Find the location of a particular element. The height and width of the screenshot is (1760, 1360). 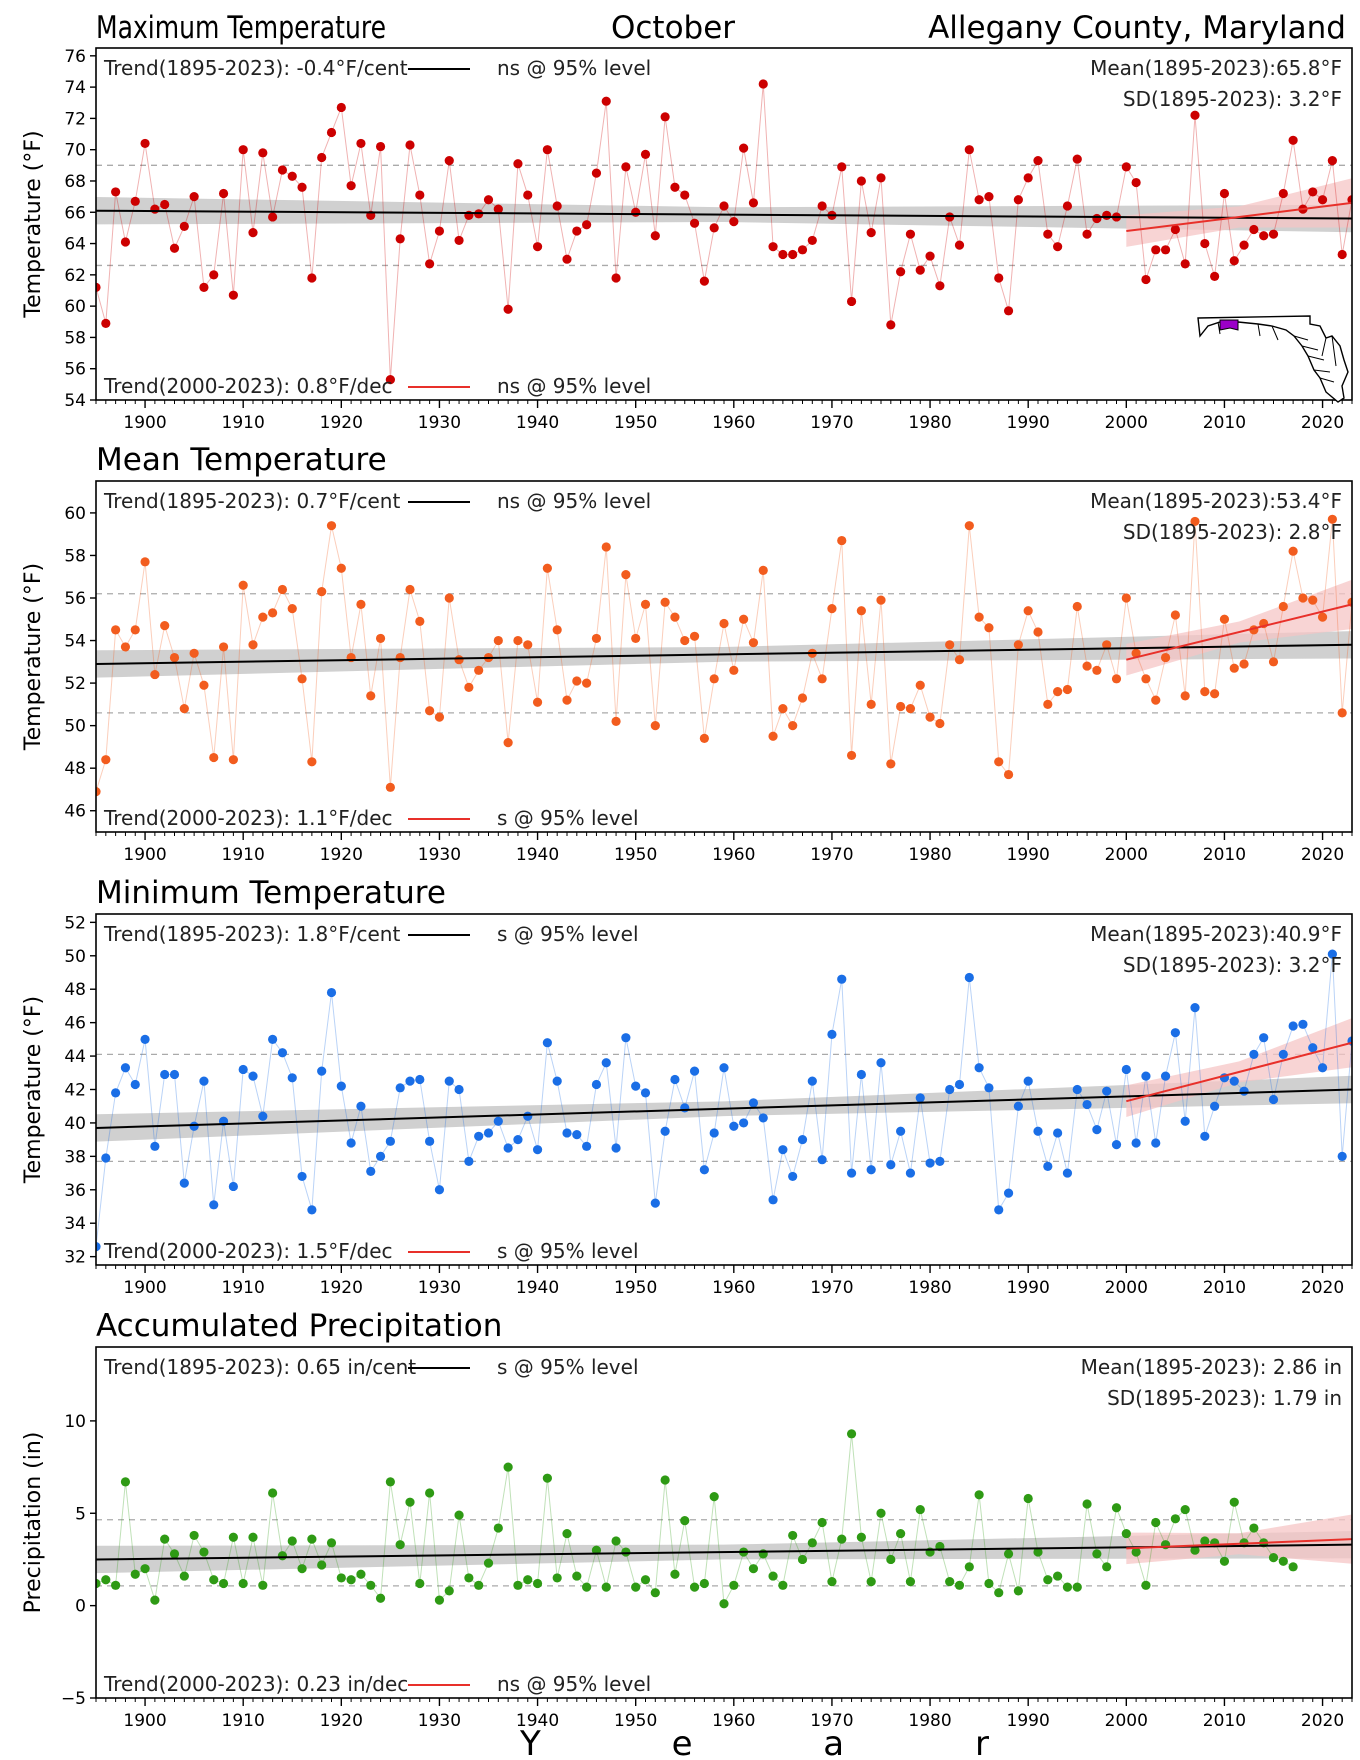

mean-y-tick-label: 52 is located at coordinates (75, 684).